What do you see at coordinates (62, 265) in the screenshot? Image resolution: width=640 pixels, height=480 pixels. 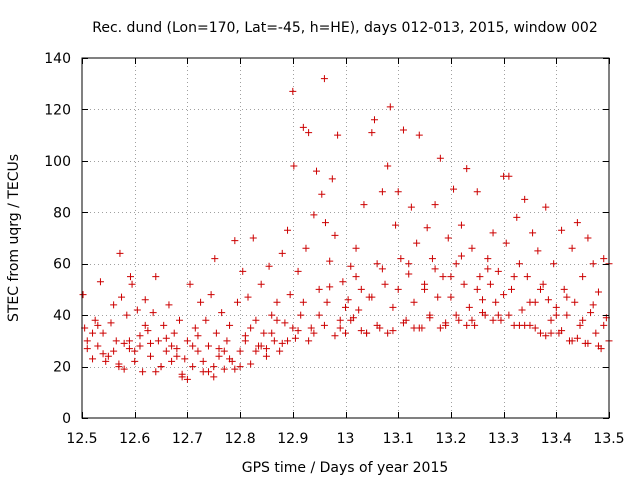 I see `y-tick-label: 60` at bounding box center [62, 265].